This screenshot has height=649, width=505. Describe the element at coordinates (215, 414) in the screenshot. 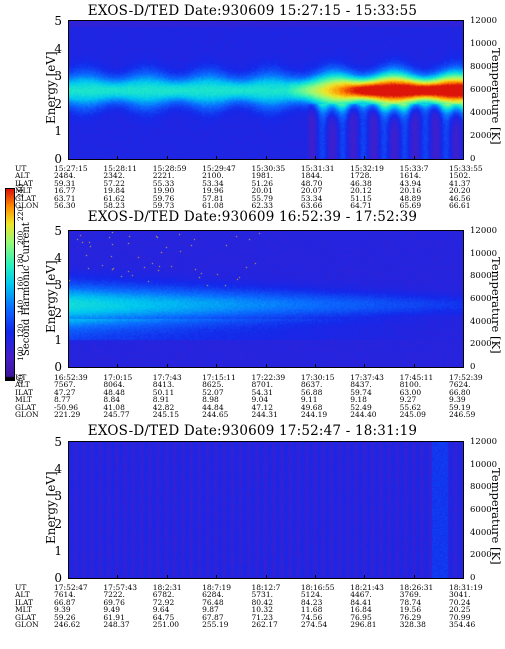

I see `table-cell: 244.65` at that location.